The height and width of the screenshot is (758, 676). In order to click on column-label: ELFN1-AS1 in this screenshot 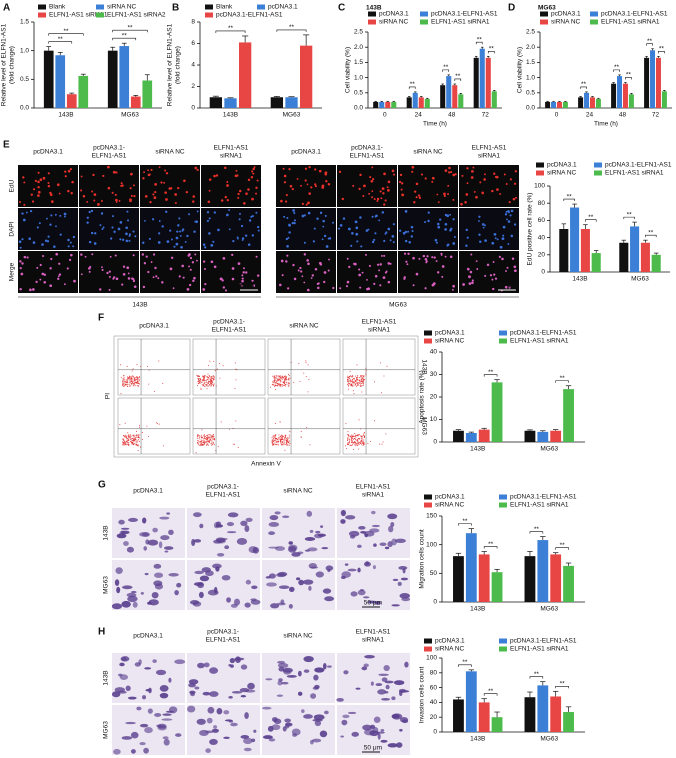, I will do `click(223, 495)`.